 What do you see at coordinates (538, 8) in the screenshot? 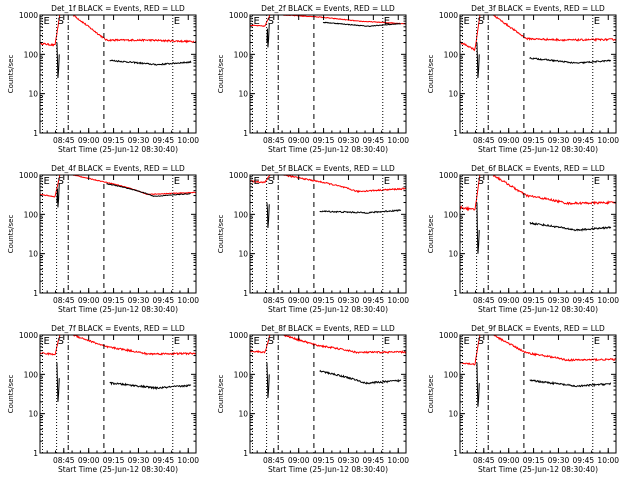
I see `panel-title: Det_3f BLACK = Events, RED = LLD` at bounding box center [538, 8].